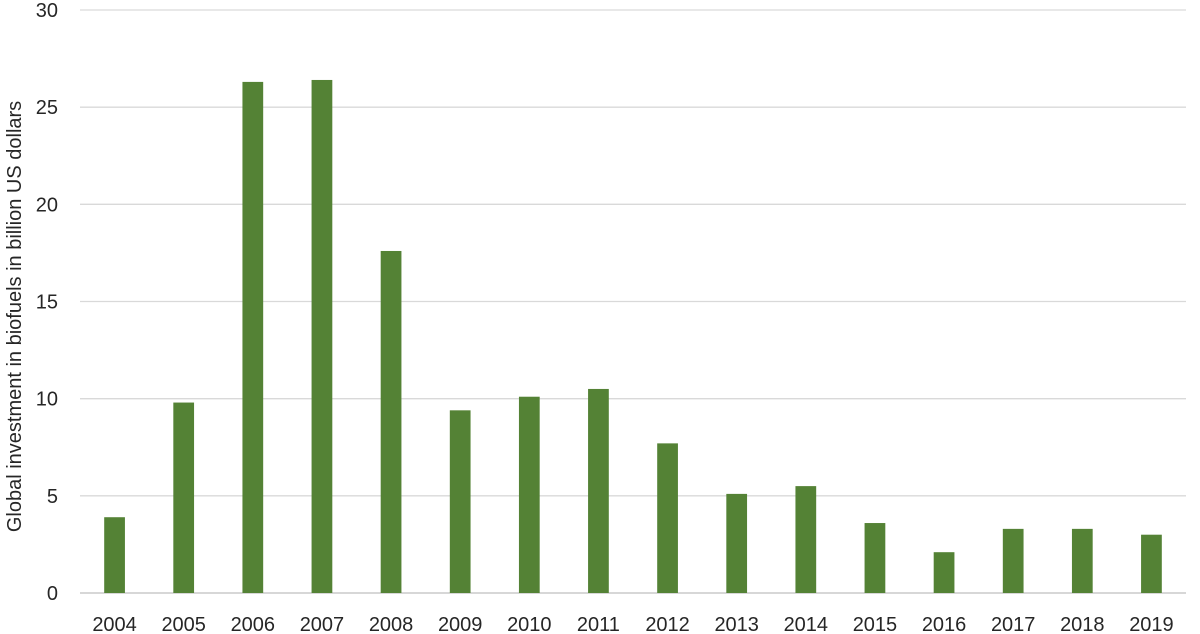  What do you see at coordinates (875, 624) in the screenshot?
I see `x-tick-label-2015: 2015` at bounding box center [875, 624].